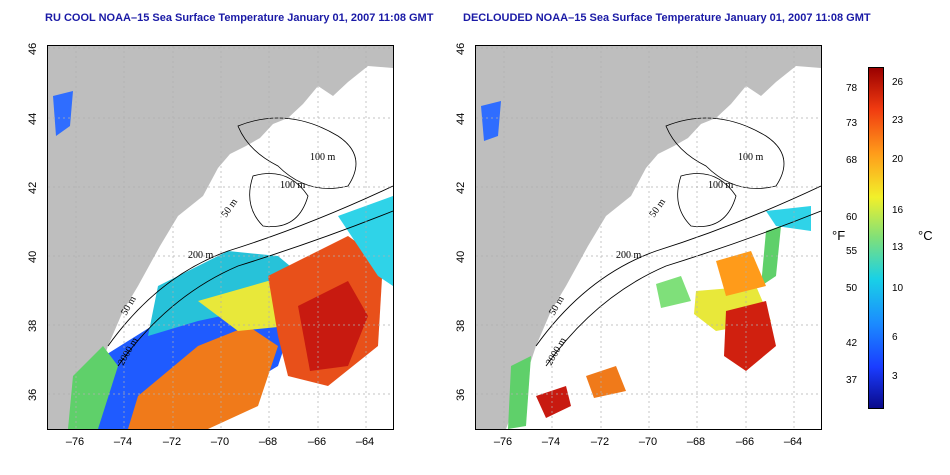  I want to click on celsius-tick: 16, so click(897, 210).